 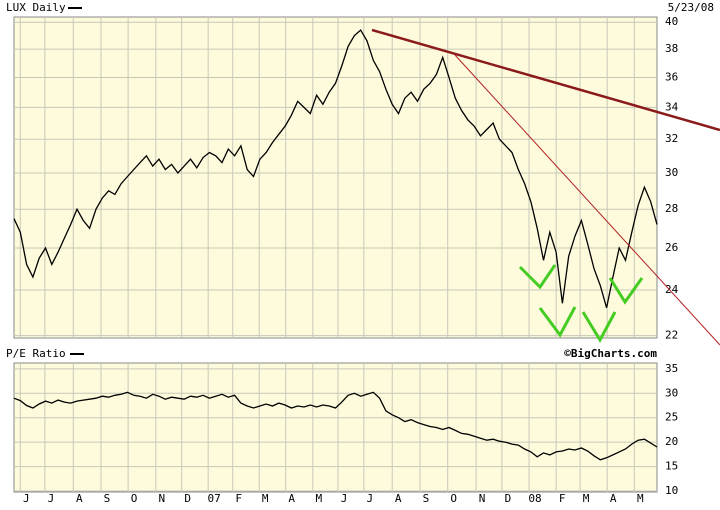 What do you see at coordinates (671, 490) in the screenshot?
I see `y-tick-label: 10` at bounding box center [671, 490].